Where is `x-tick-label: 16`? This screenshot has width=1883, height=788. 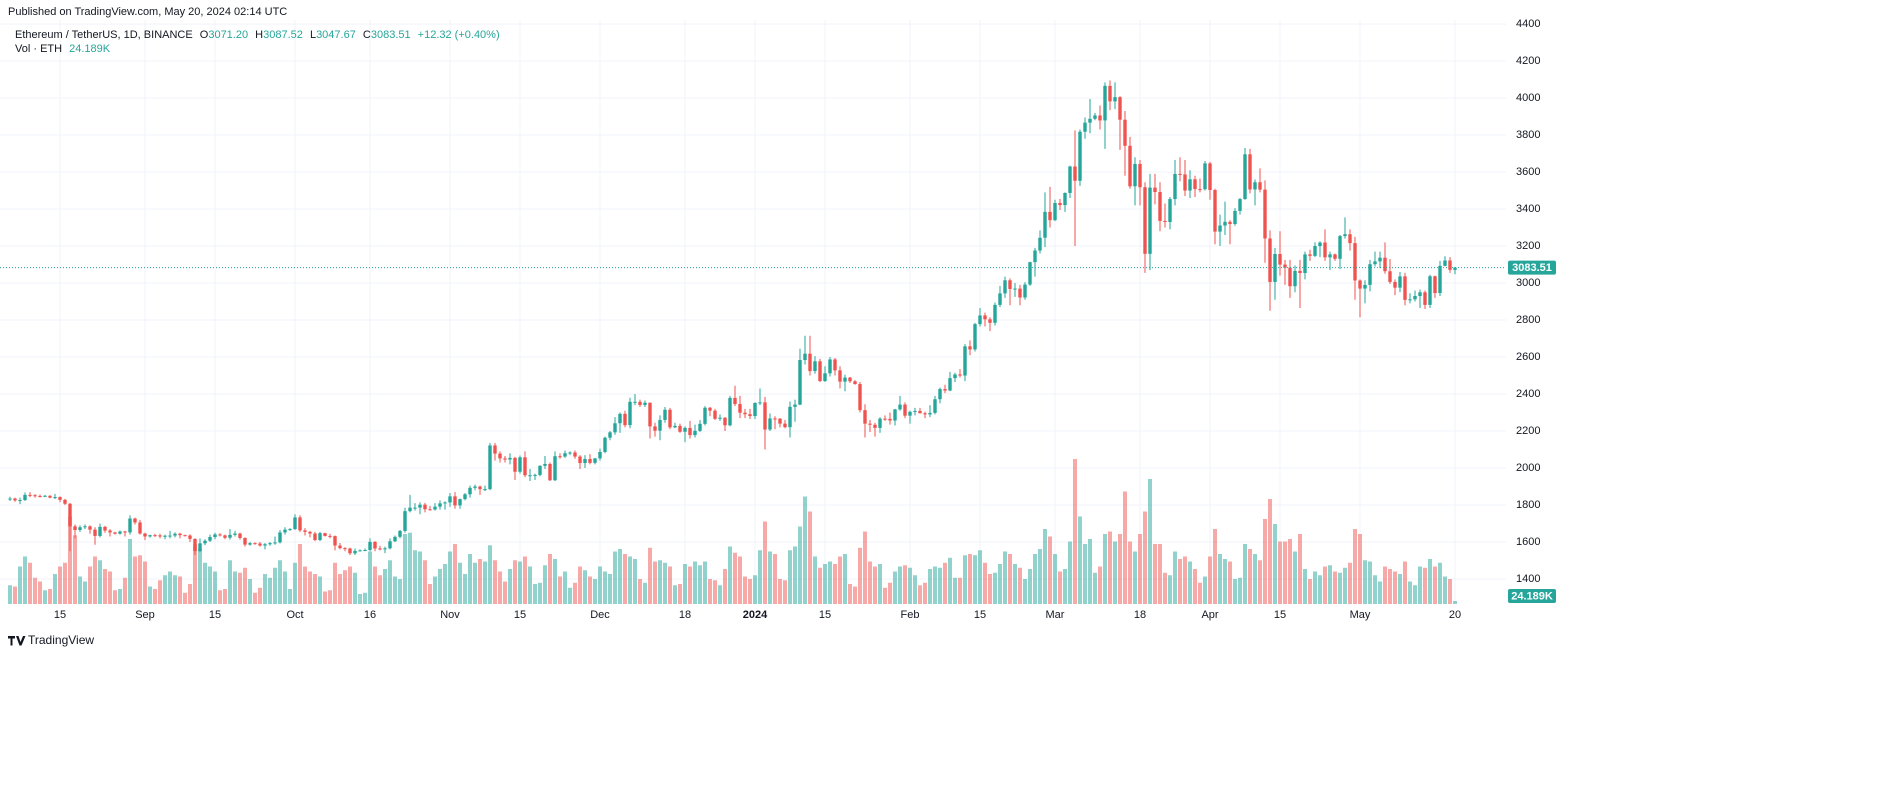
x-tick-label: 16 is located at coordinates (370, 615).